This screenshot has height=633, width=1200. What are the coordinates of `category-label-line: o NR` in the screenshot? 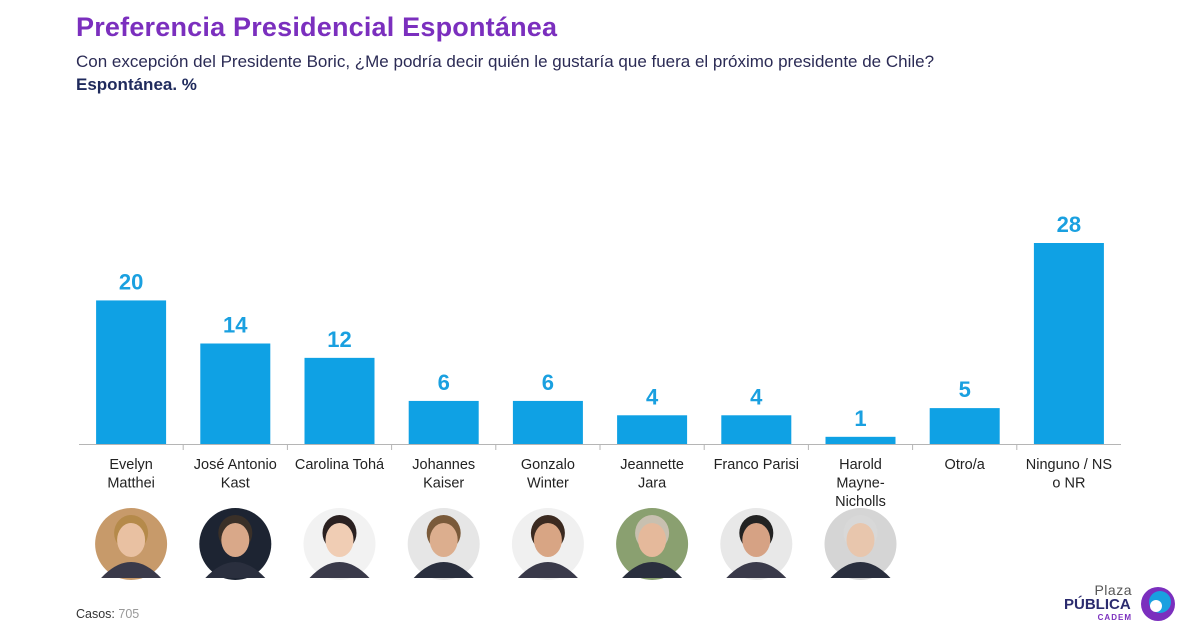 It's located at (1068, 484).